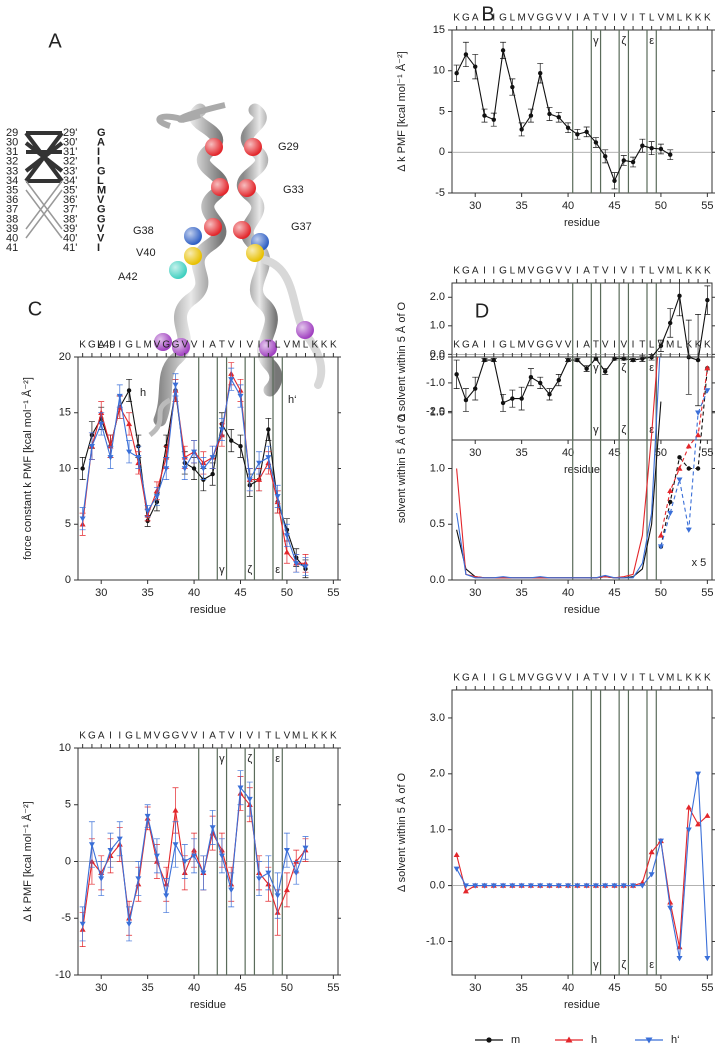 This screenshot has width=719, height=1050. I want to click on x-tick-label: 45, so click(614, 593).